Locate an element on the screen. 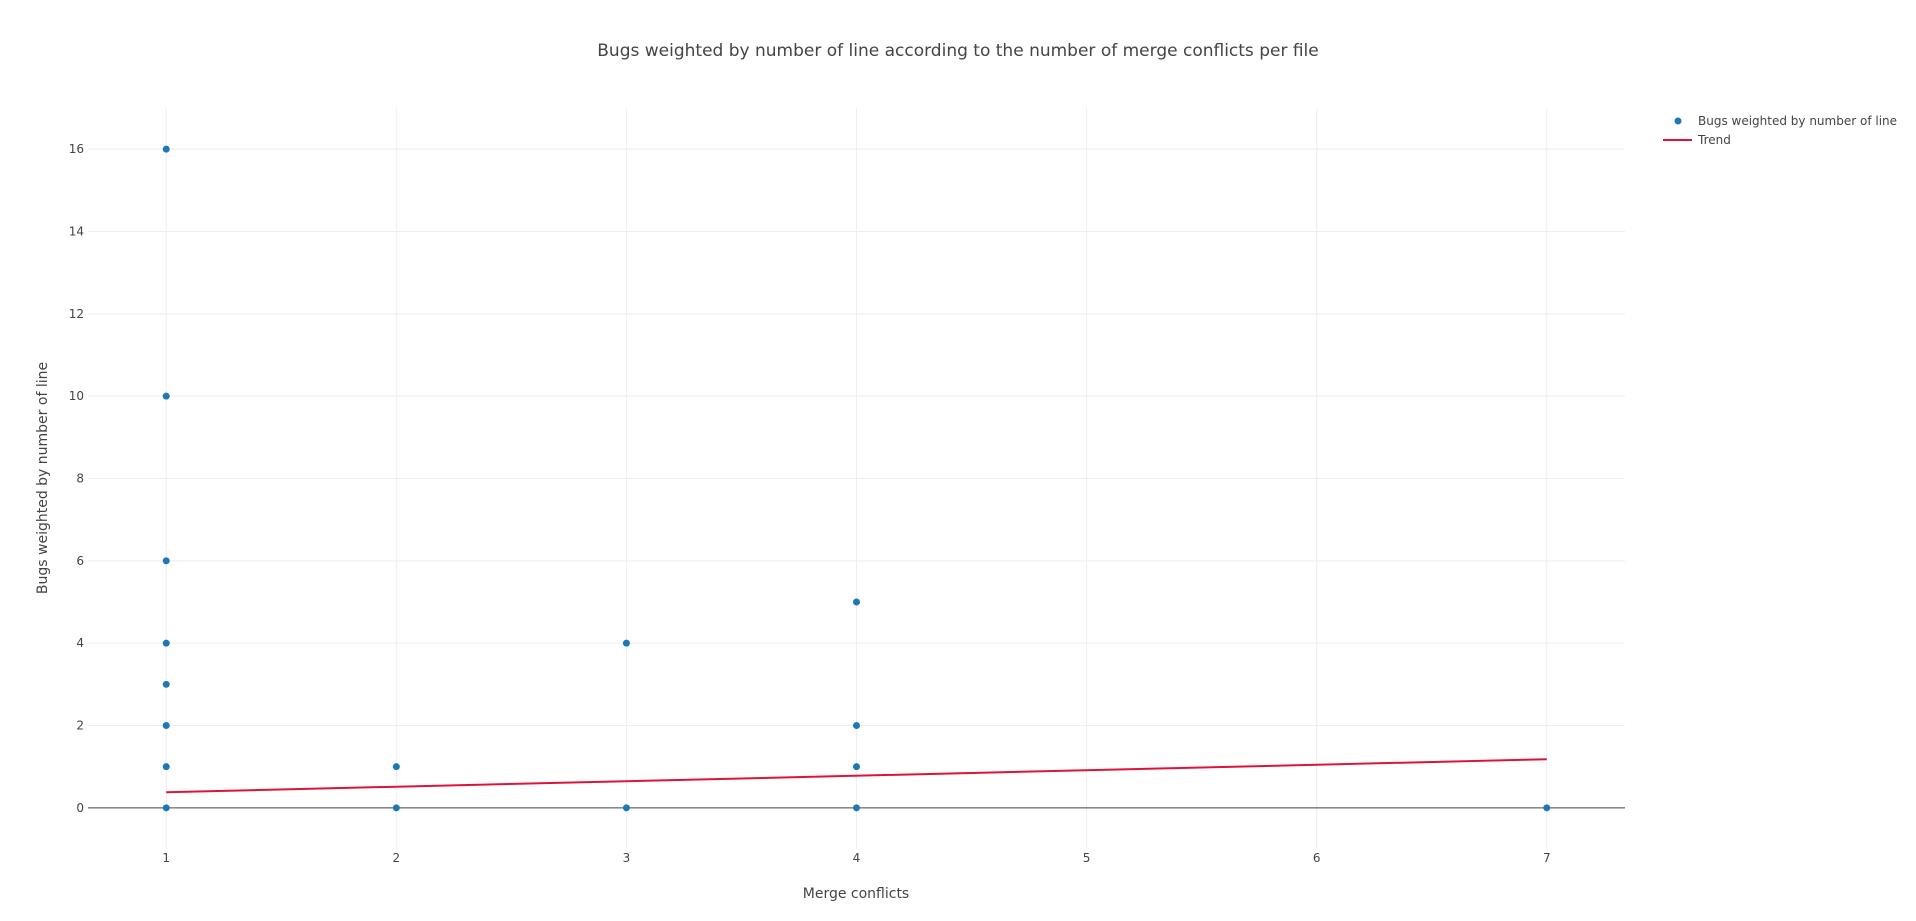 Image resolution: width=1916 pixels, height=921 pixels. y-tick-labels: 0 2 4 6 8 10 12 14 16 is located at coordinates (76, 478).